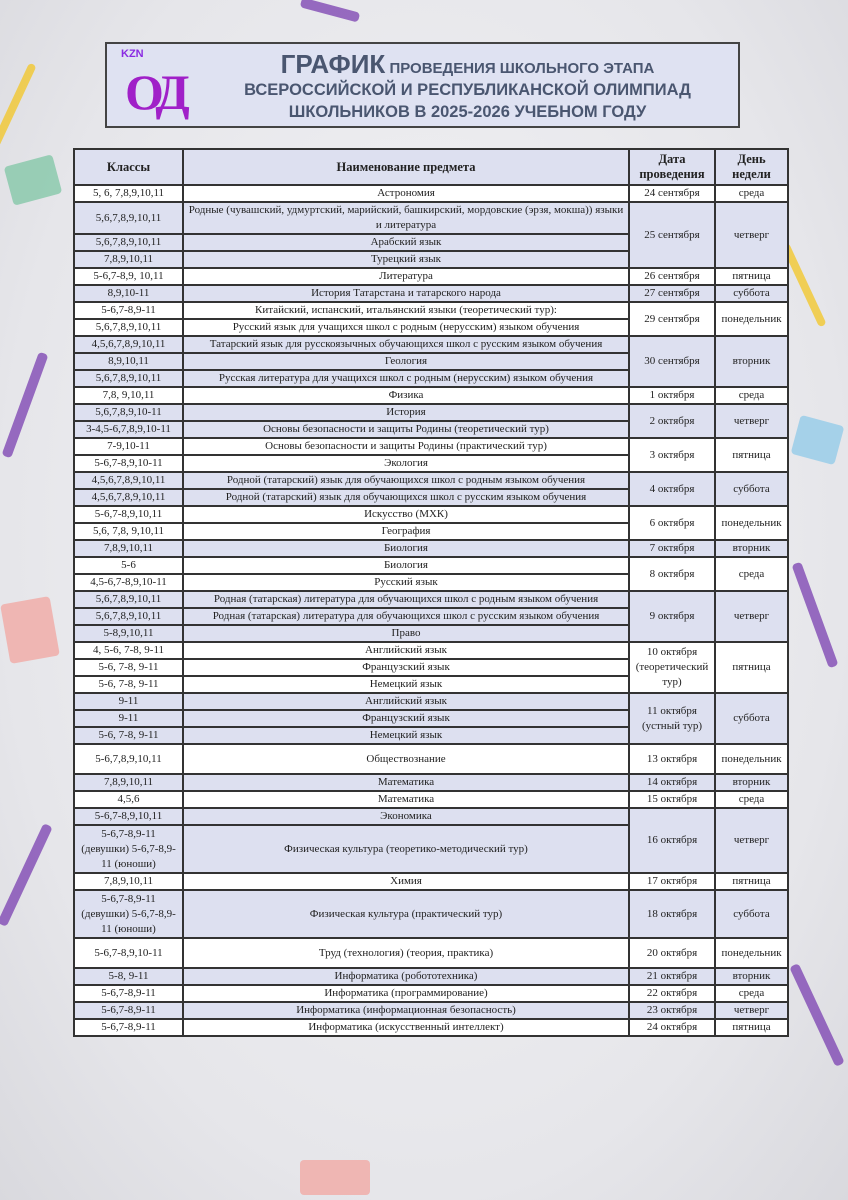  I want to click on date-cell: 13 октября, so click(672, 759).